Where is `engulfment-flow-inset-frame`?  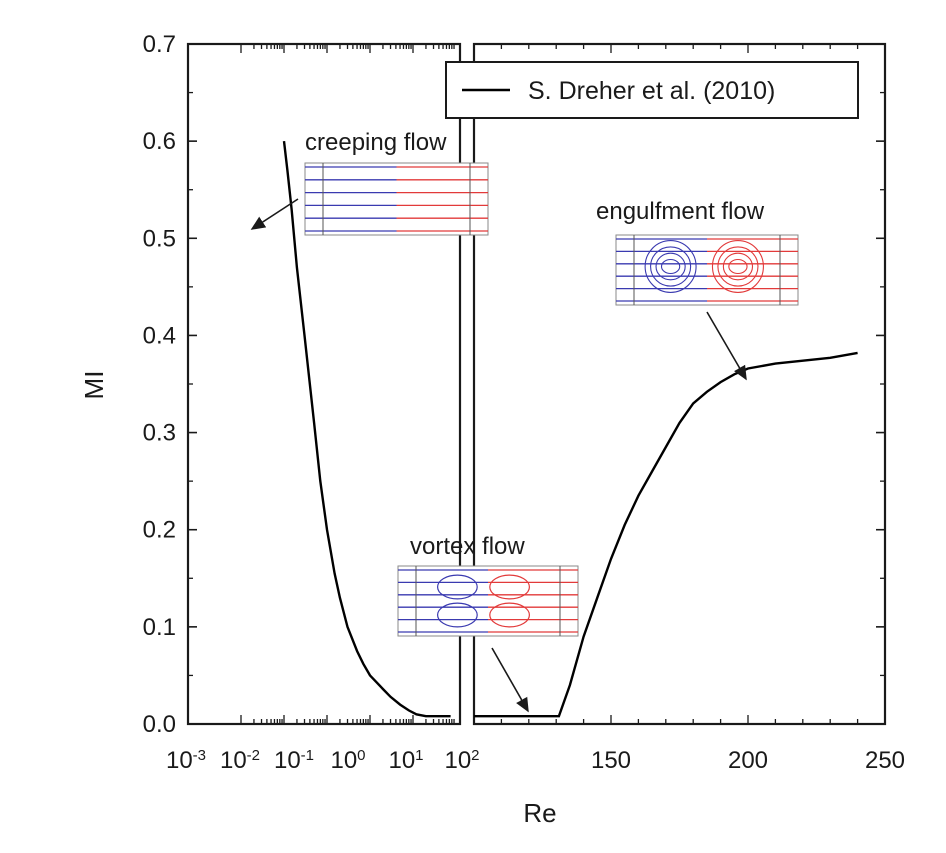 engulfment-flow-inset-frame is located at coordinates (707, 270).